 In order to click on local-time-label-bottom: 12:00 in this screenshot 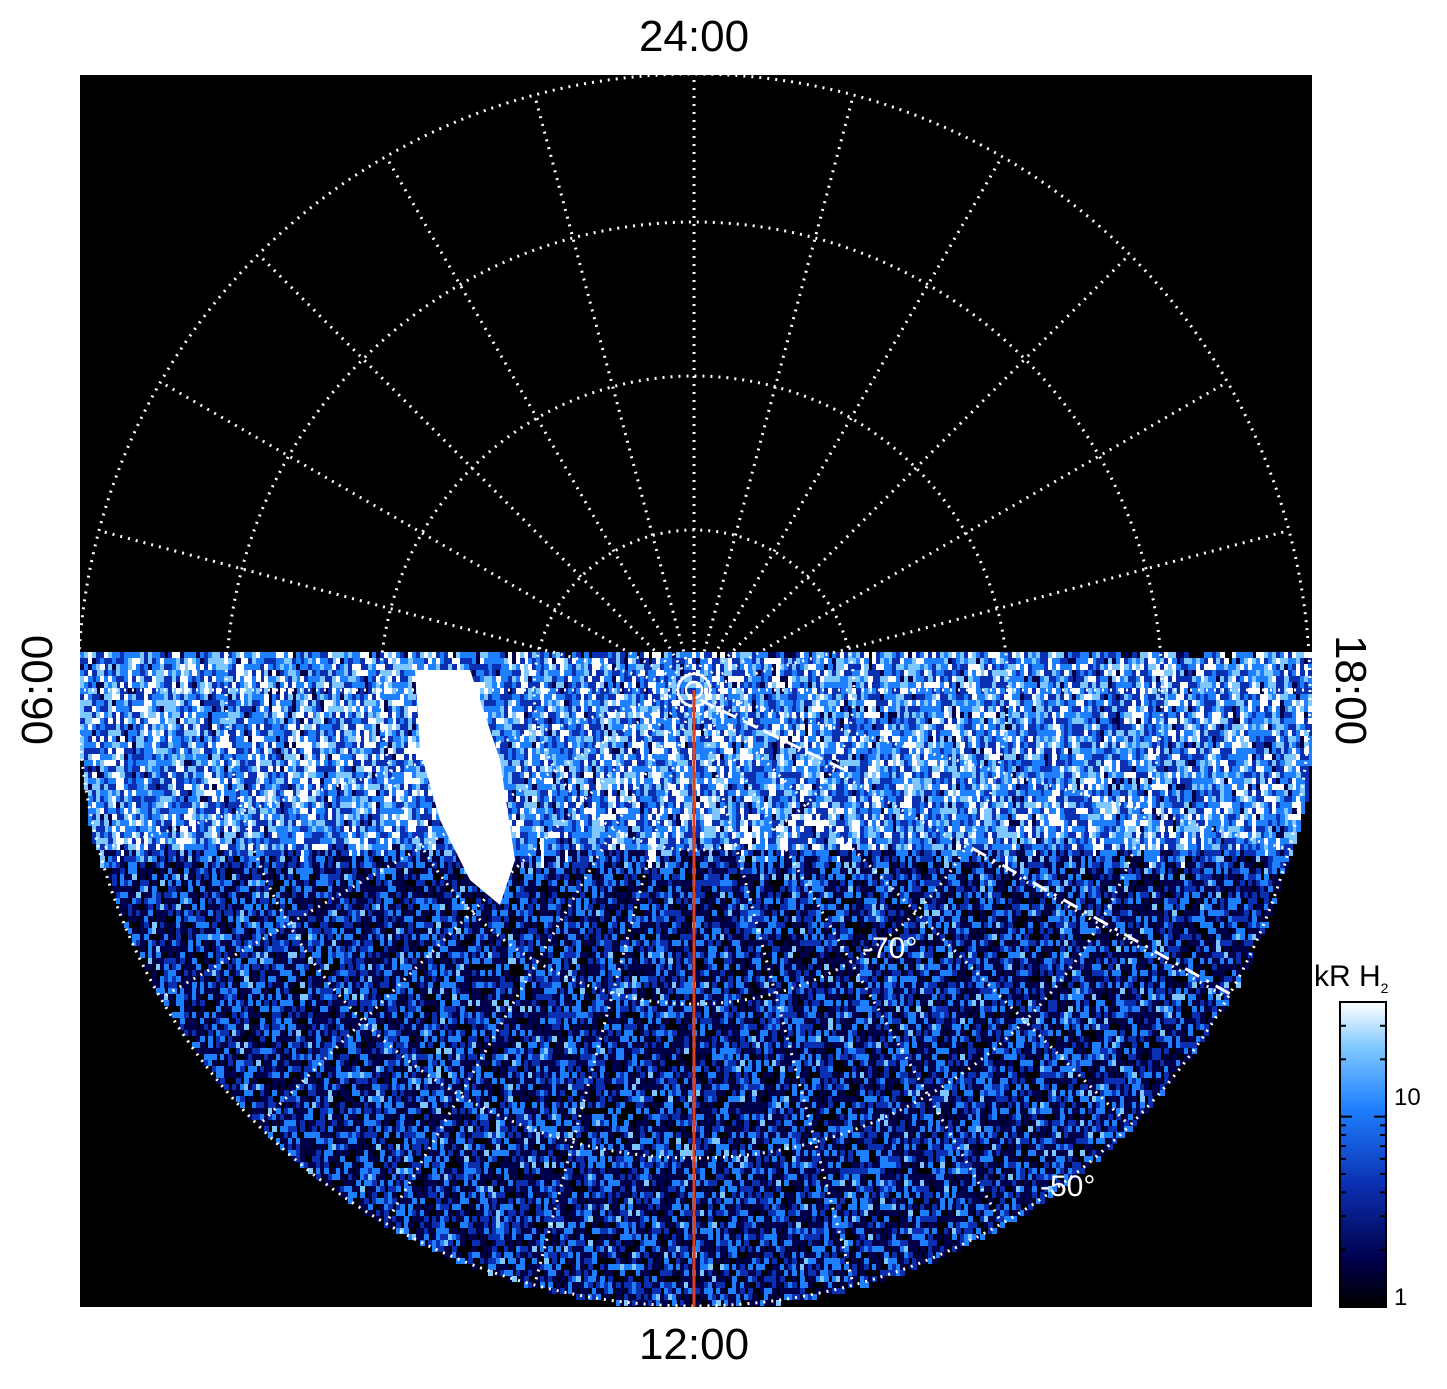, I will do `click(694, 1345)`.